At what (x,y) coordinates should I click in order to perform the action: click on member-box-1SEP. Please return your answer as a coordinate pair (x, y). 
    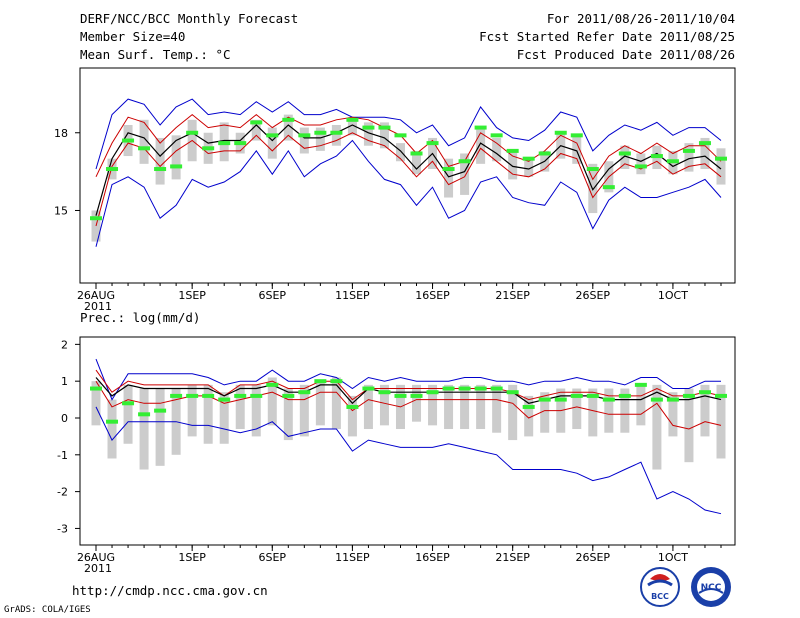
    Looking at the image, I should click on (192, 410).